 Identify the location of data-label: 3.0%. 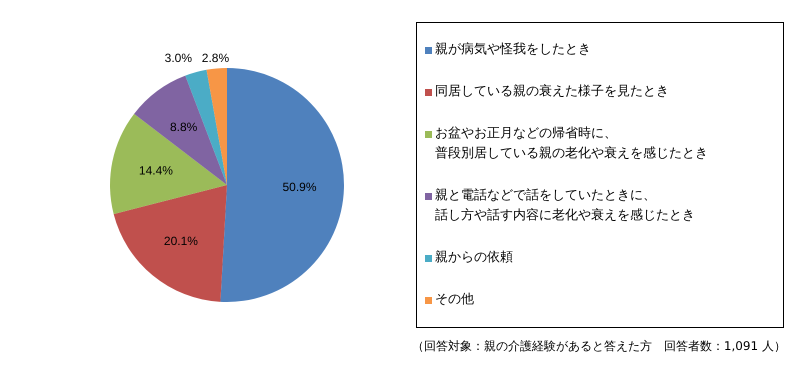
(178, 58).